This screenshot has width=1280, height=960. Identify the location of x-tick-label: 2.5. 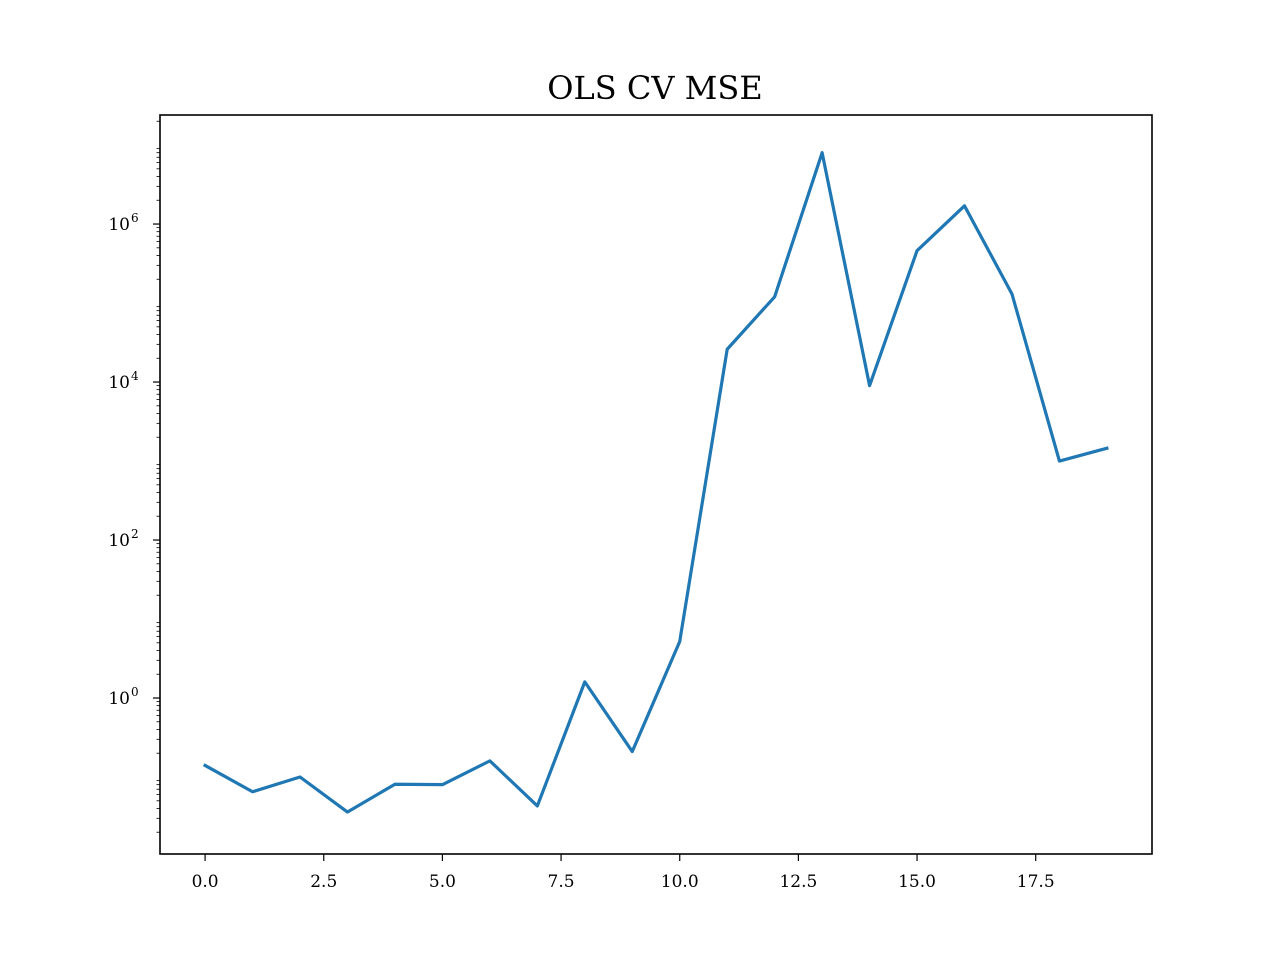
(323, 882).